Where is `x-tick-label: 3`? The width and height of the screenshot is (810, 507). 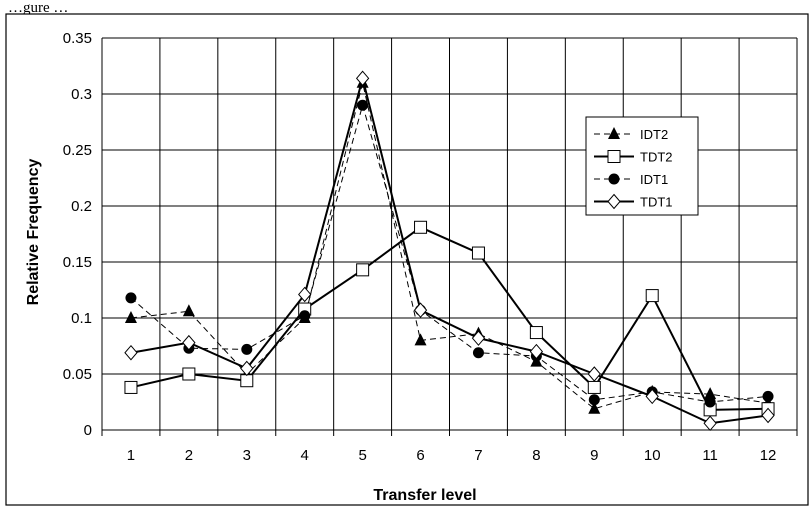
x-tick-label: 3 is located at coordinates (247, 455).